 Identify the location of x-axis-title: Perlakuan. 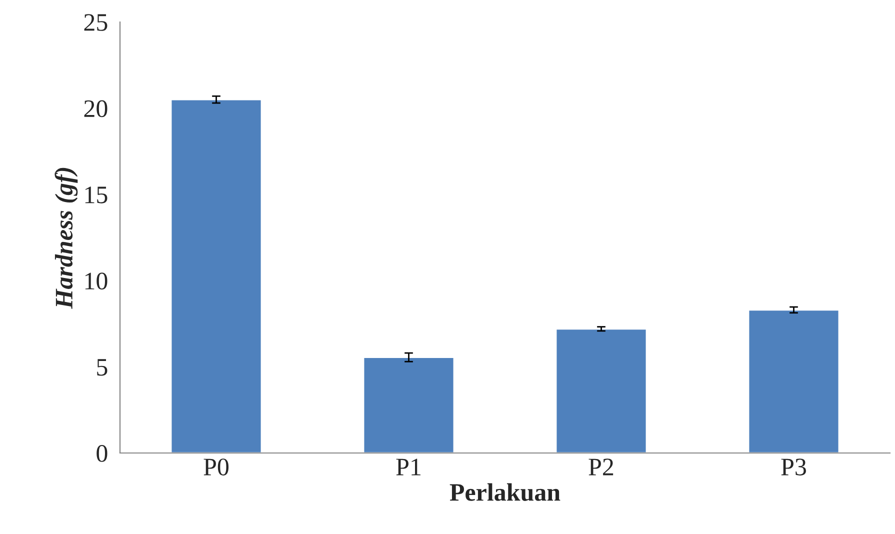
(505, 492).